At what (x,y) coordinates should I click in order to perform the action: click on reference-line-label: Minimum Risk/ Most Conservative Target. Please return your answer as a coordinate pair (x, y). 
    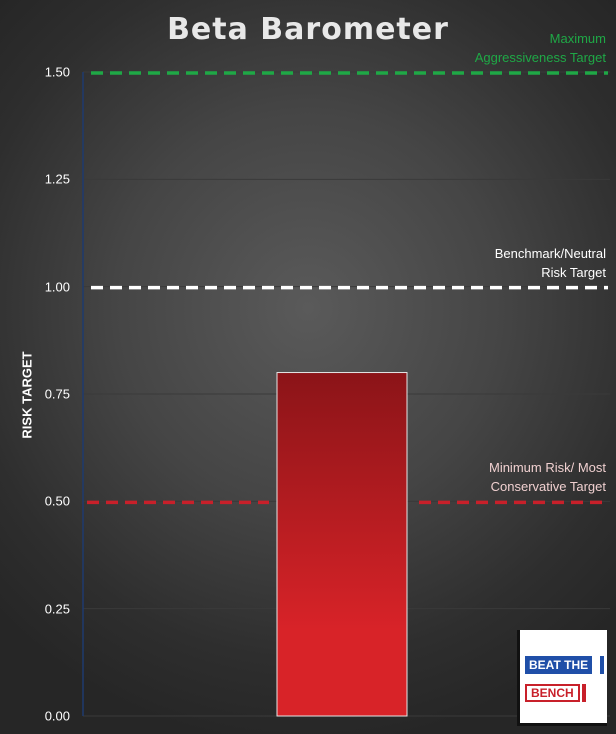
    Looking at the image, I should click on (547, 477).